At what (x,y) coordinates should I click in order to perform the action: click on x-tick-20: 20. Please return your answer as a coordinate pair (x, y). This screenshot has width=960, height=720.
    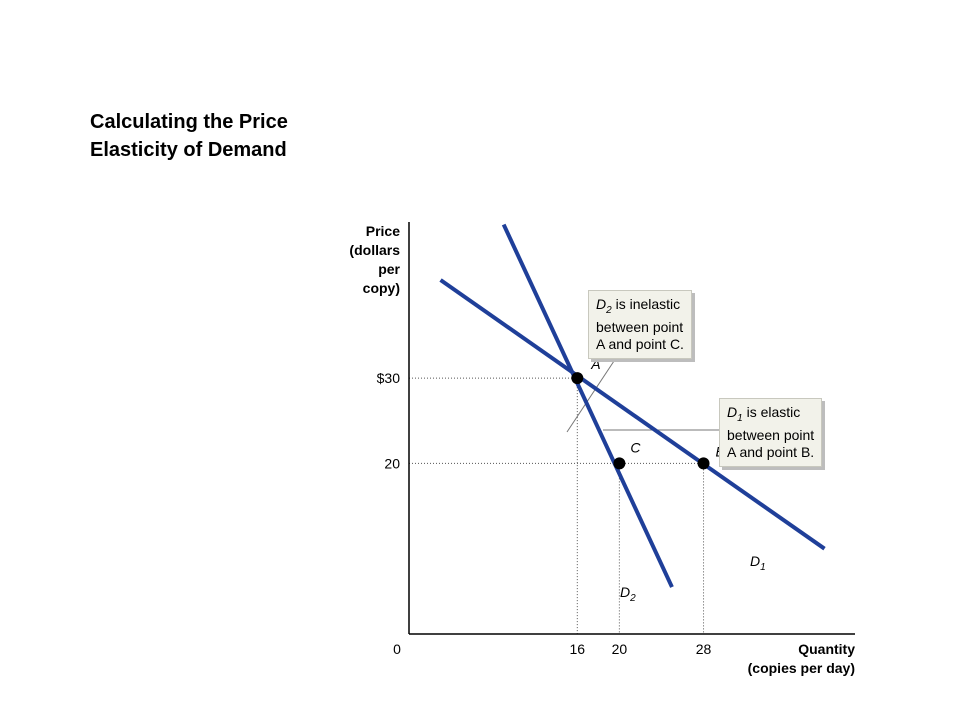
    Looking at the image, I should click on (620, 649).